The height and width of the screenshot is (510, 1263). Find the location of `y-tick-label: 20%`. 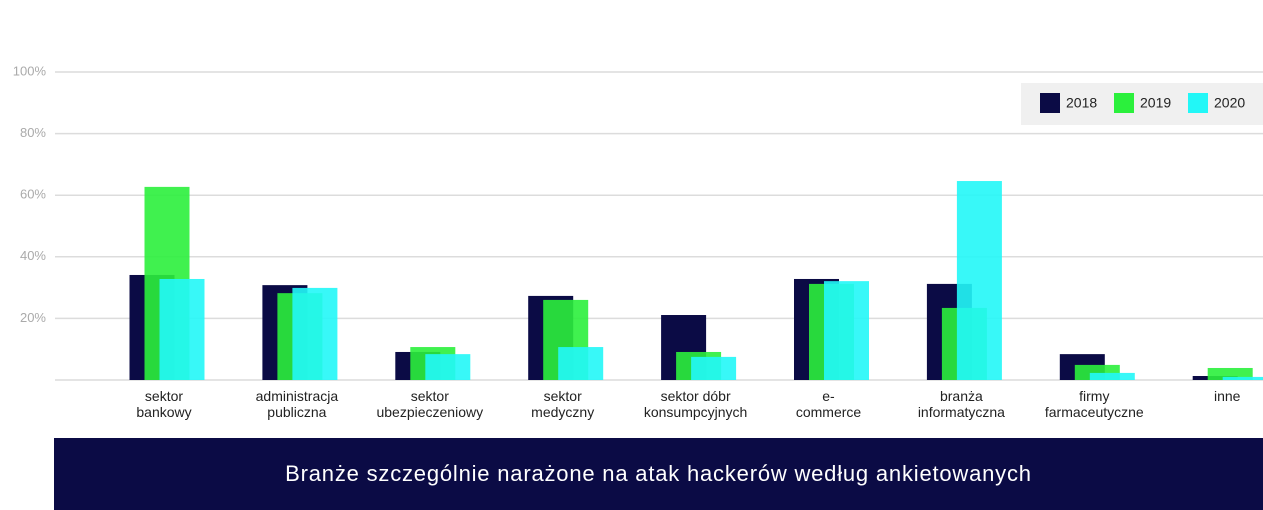

y-tick-label: 20% is located at coordinates (33, 317).